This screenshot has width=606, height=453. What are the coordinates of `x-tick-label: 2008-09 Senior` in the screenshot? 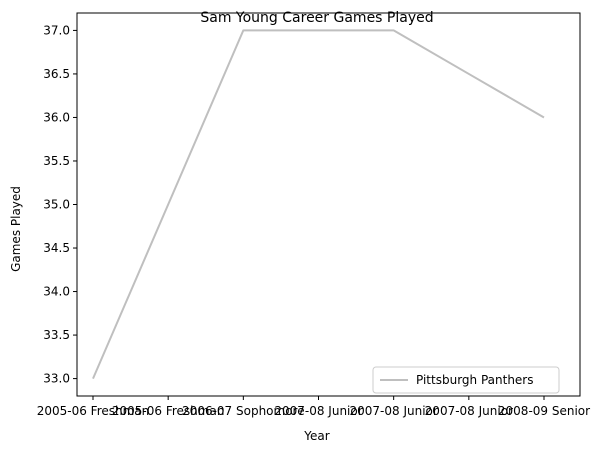 It's located at (544, 411).